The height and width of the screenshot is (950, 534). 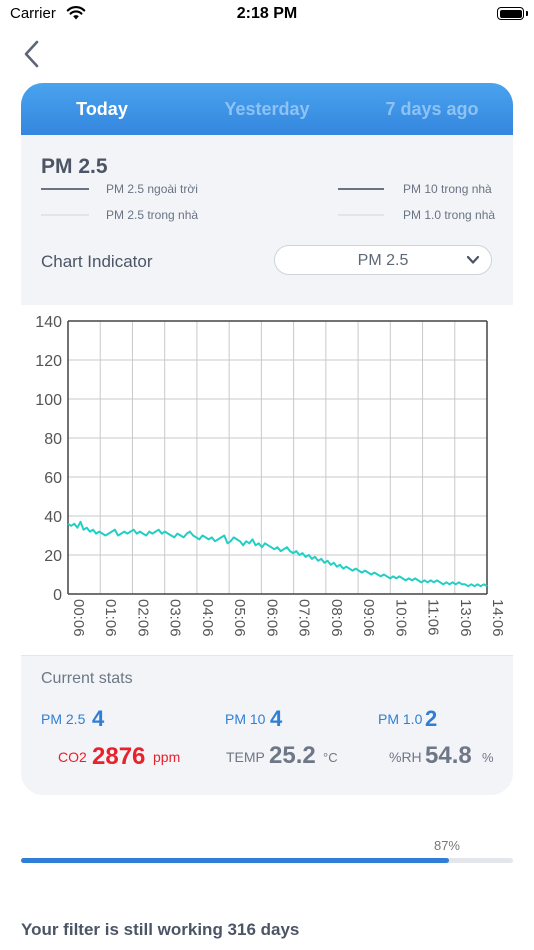 I want to click on current-stats-title: Current stats, so click(x=87, y=678).